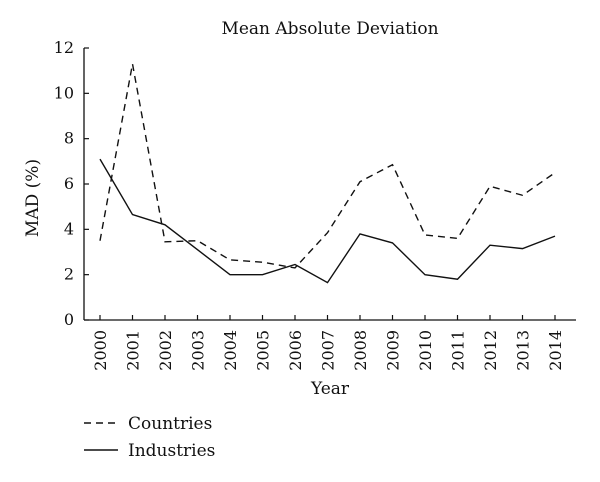 The width and height of the screenshot is (600, 482). I want to click on x-tick-label: 2003, so click(198, 350).